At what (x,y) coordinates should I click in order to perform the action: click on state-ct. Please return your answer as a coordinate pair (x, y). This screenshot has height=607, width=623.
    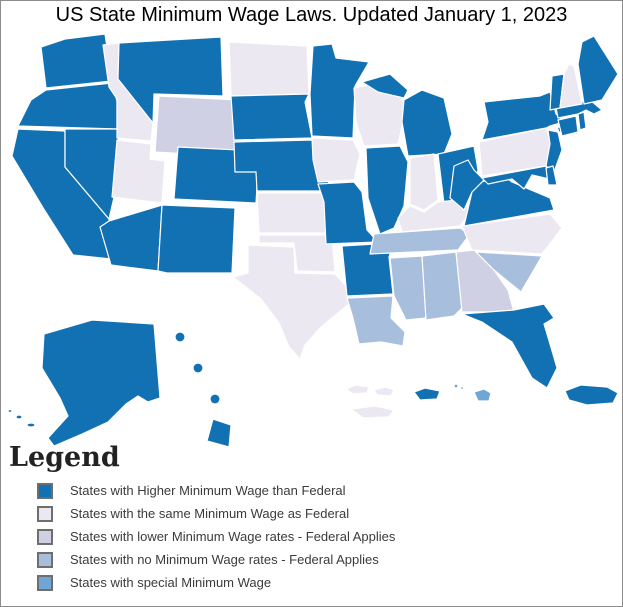
    Looking at the image, I should click on (568, 126).